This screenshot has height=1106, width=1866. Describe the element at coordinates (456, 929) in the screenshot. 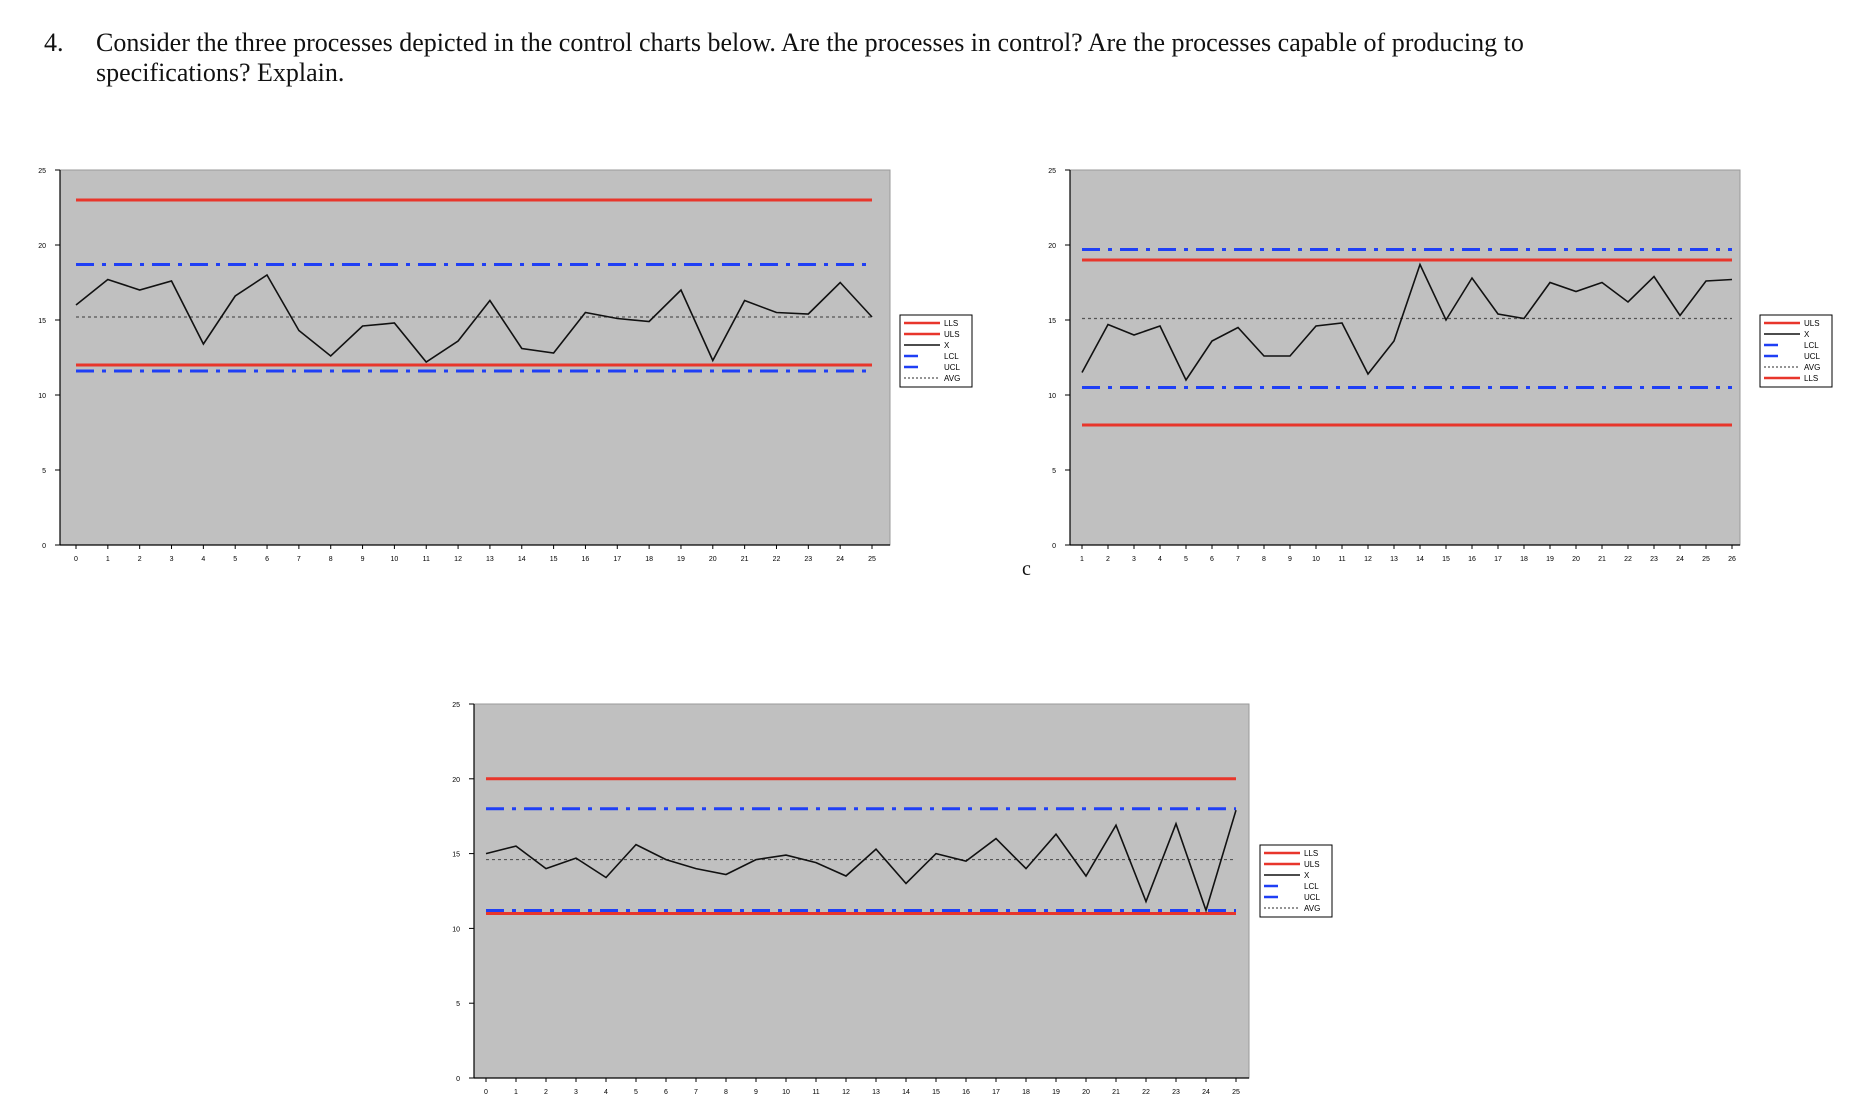

I see `y-tick-label: 10` at that location.